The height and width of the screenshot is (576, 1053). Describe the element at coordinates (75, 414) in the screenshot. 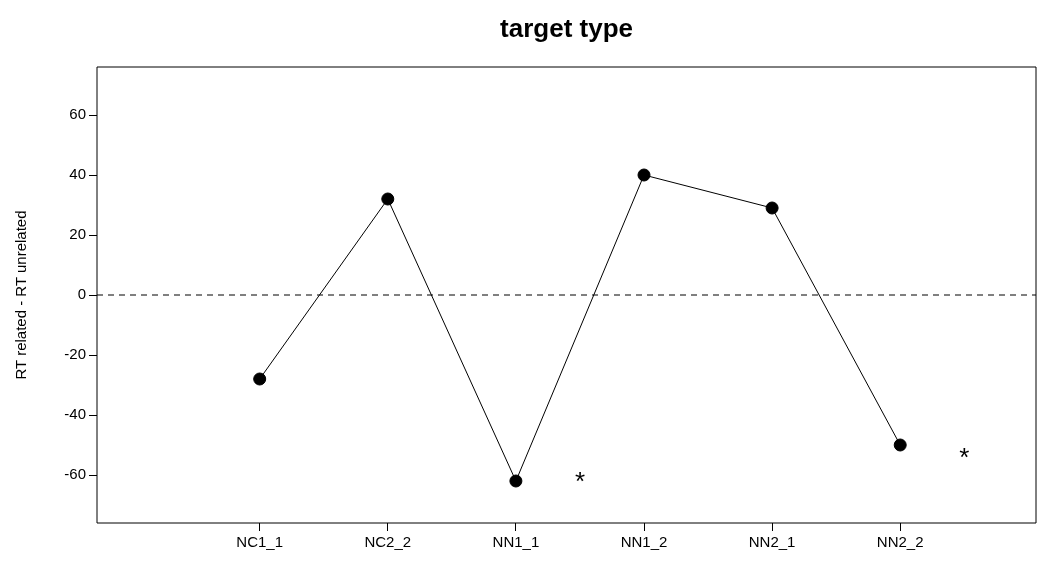

I see `y-tick-label: -40` at that location.